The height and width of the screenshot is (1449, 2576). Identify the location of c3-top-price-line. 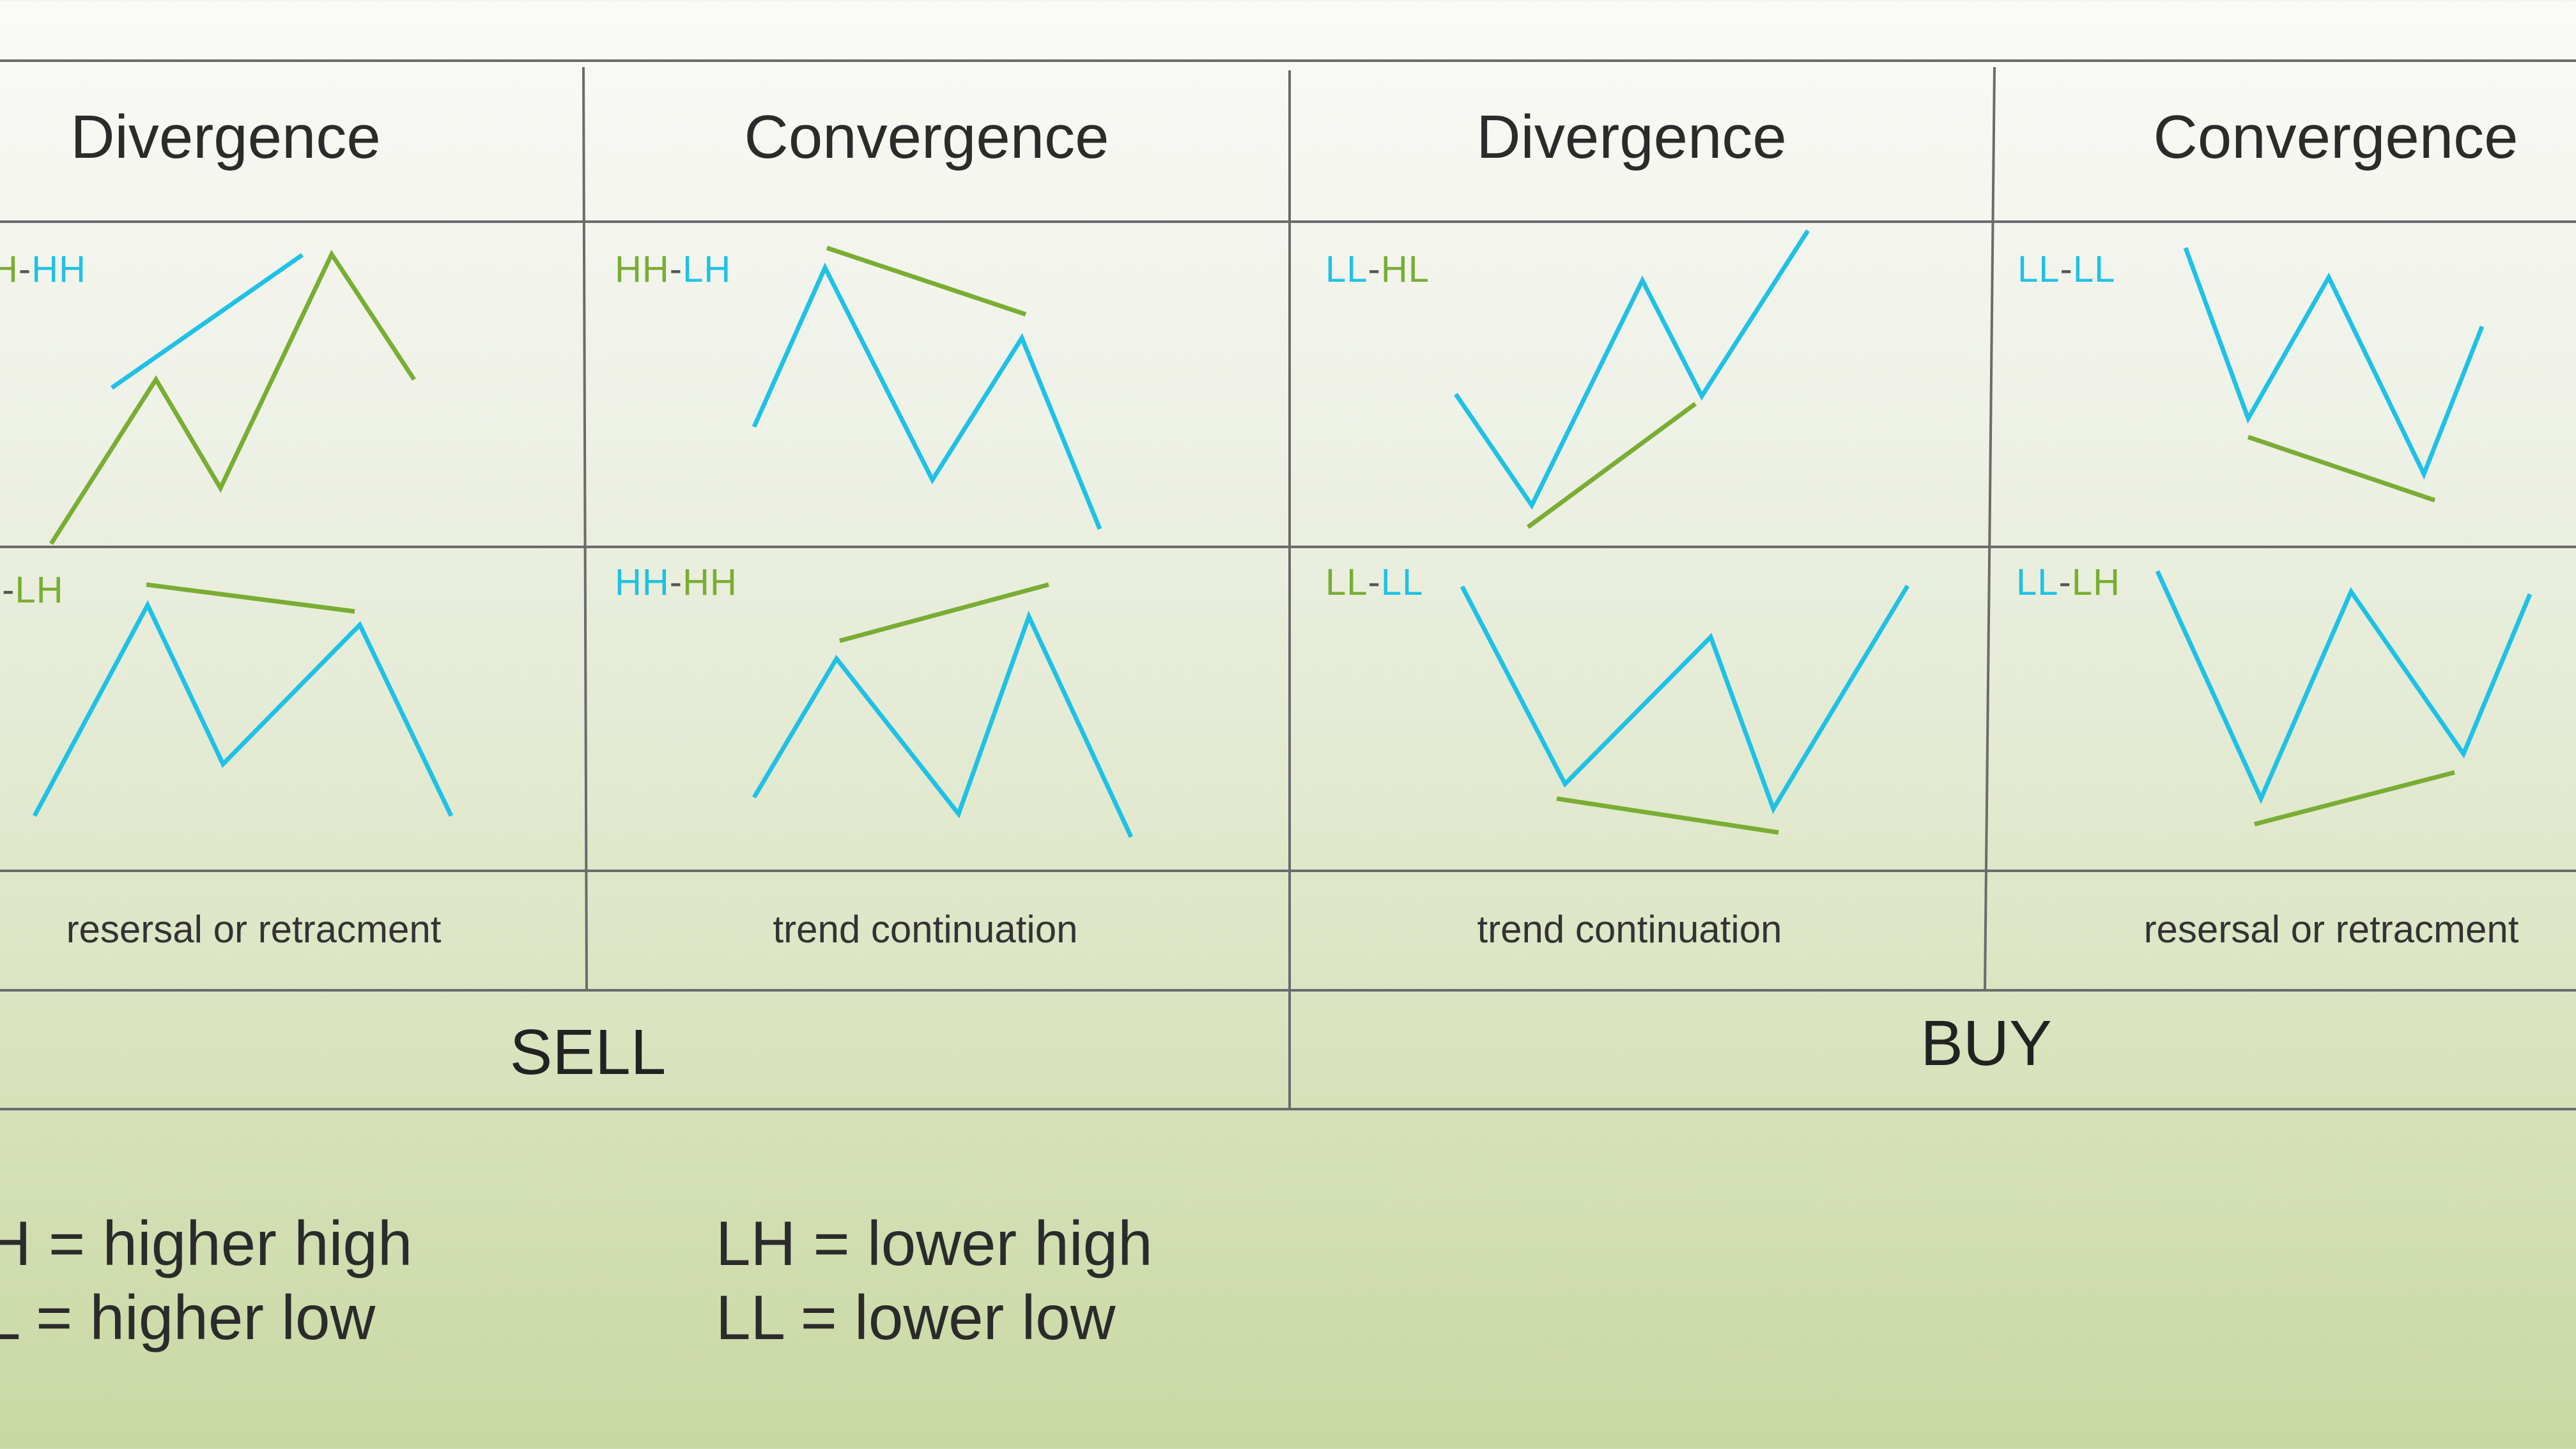
(1632, 369).